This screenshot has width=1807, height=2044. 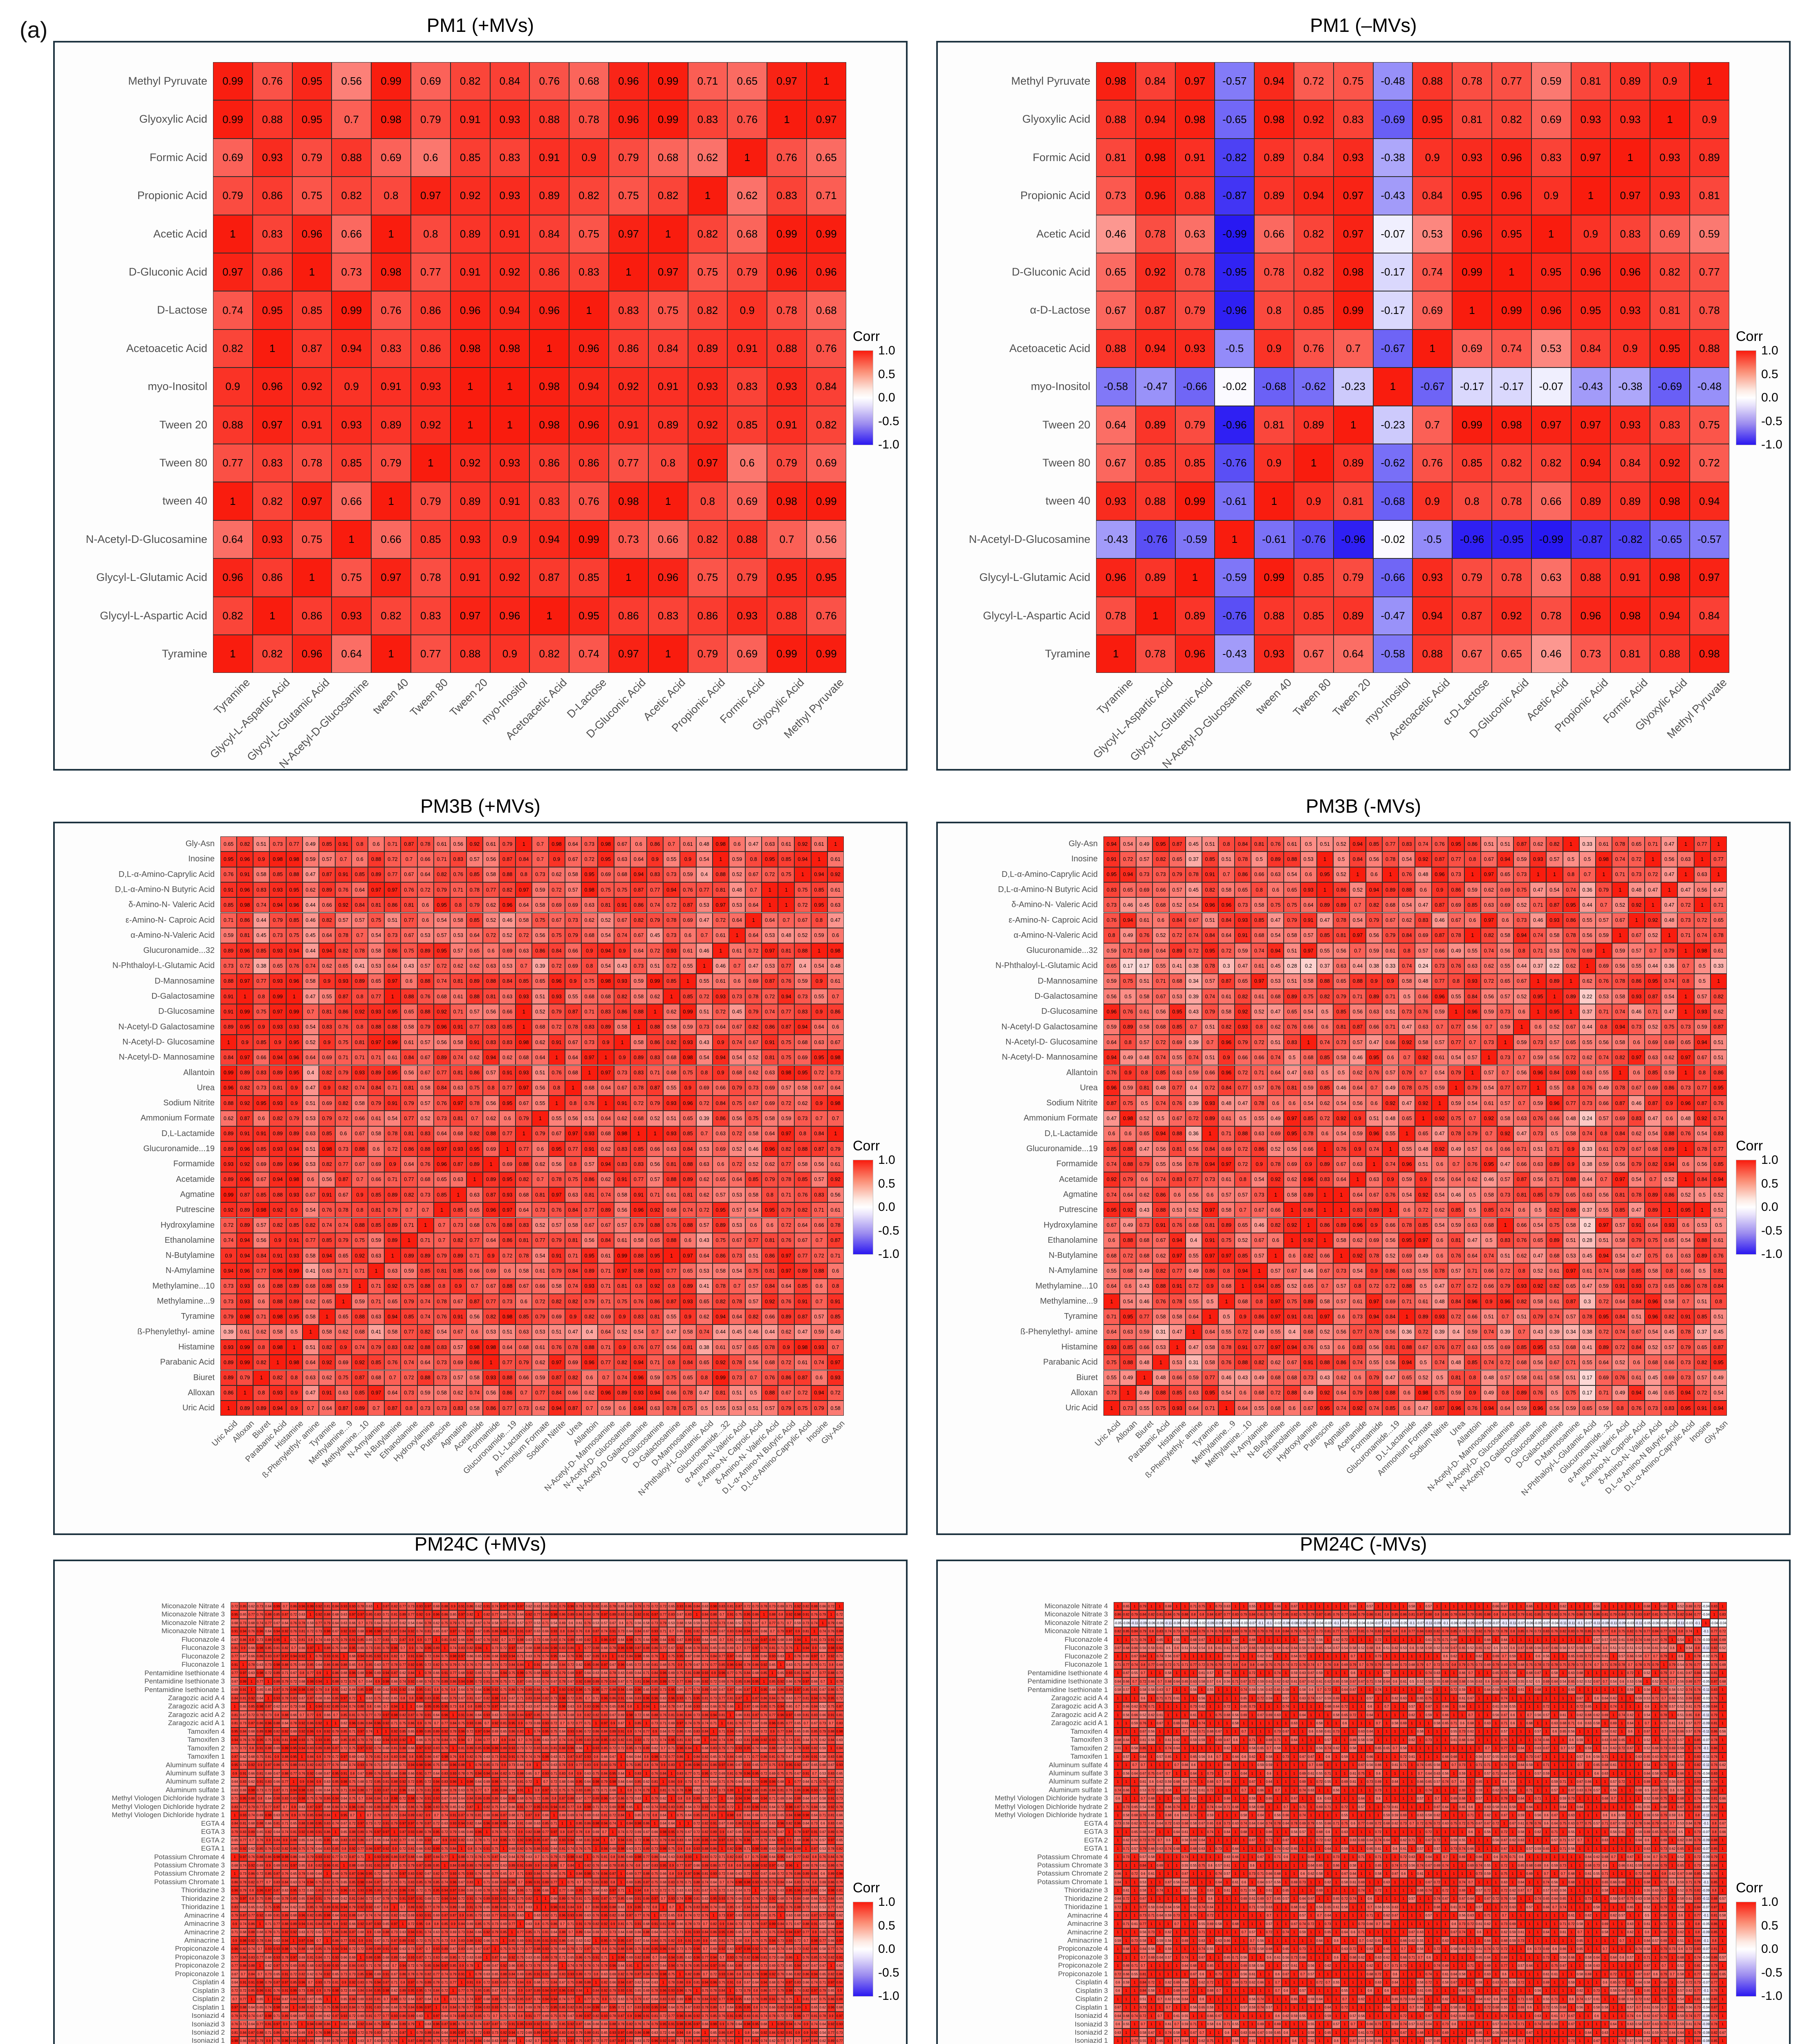 I want to click on heatmap-cell: 0.56, so click(x=1620, y=966).